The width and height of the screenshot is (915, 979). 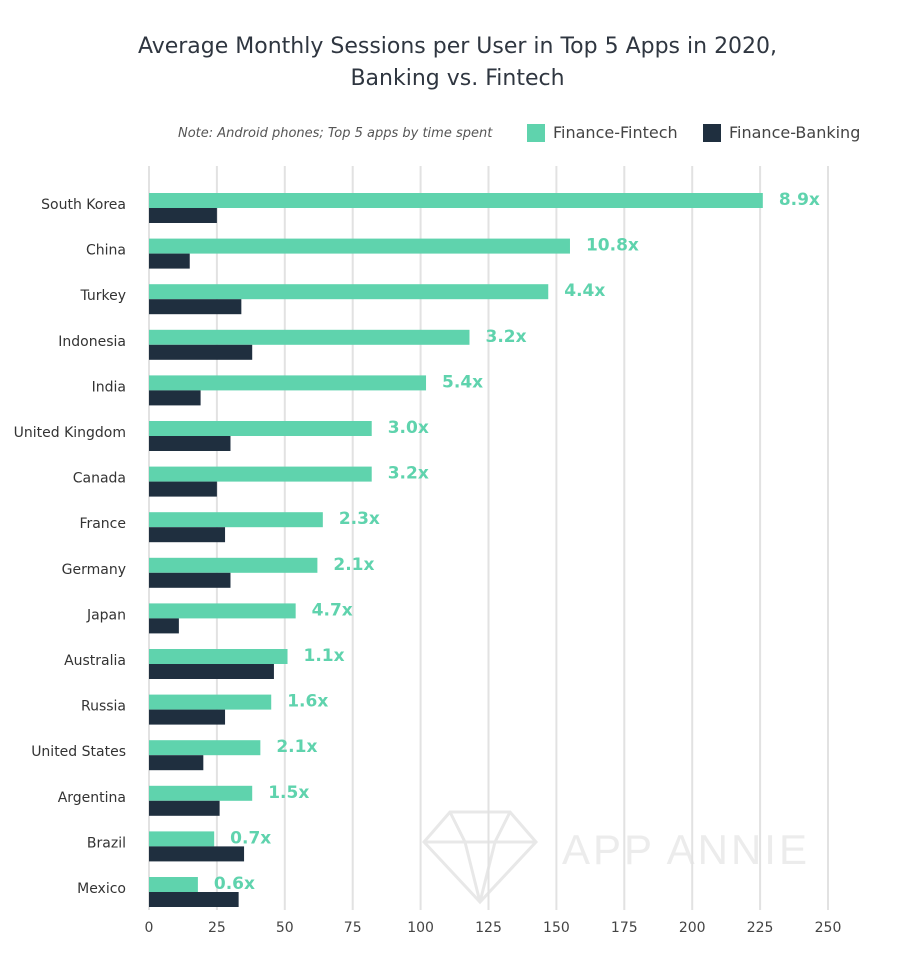 I want to click on x-tick-label: 25, so click(x=217, y=928).